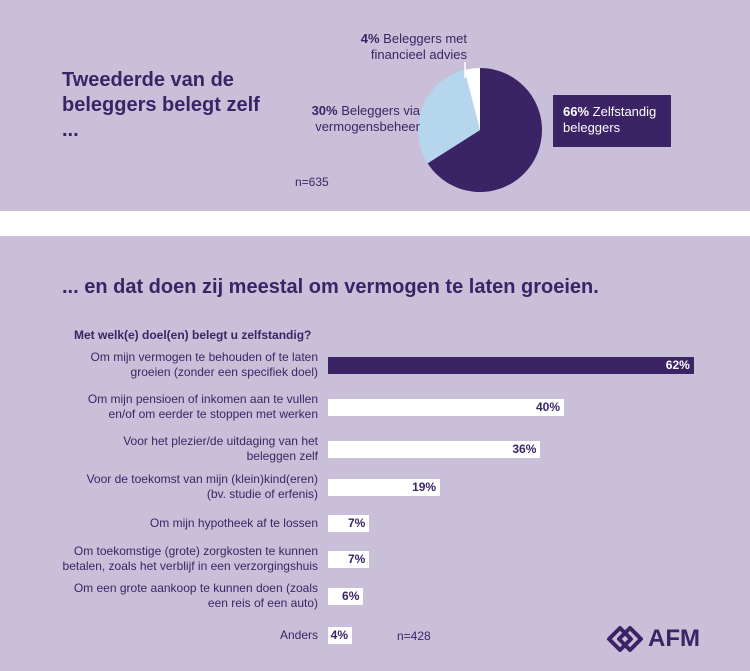 This screenshot has width=750, height=671. What do you see at coordinates (178, 635) in the screenshot?
I see `bar-category-label: Anders` at bounding box center [178, 635].